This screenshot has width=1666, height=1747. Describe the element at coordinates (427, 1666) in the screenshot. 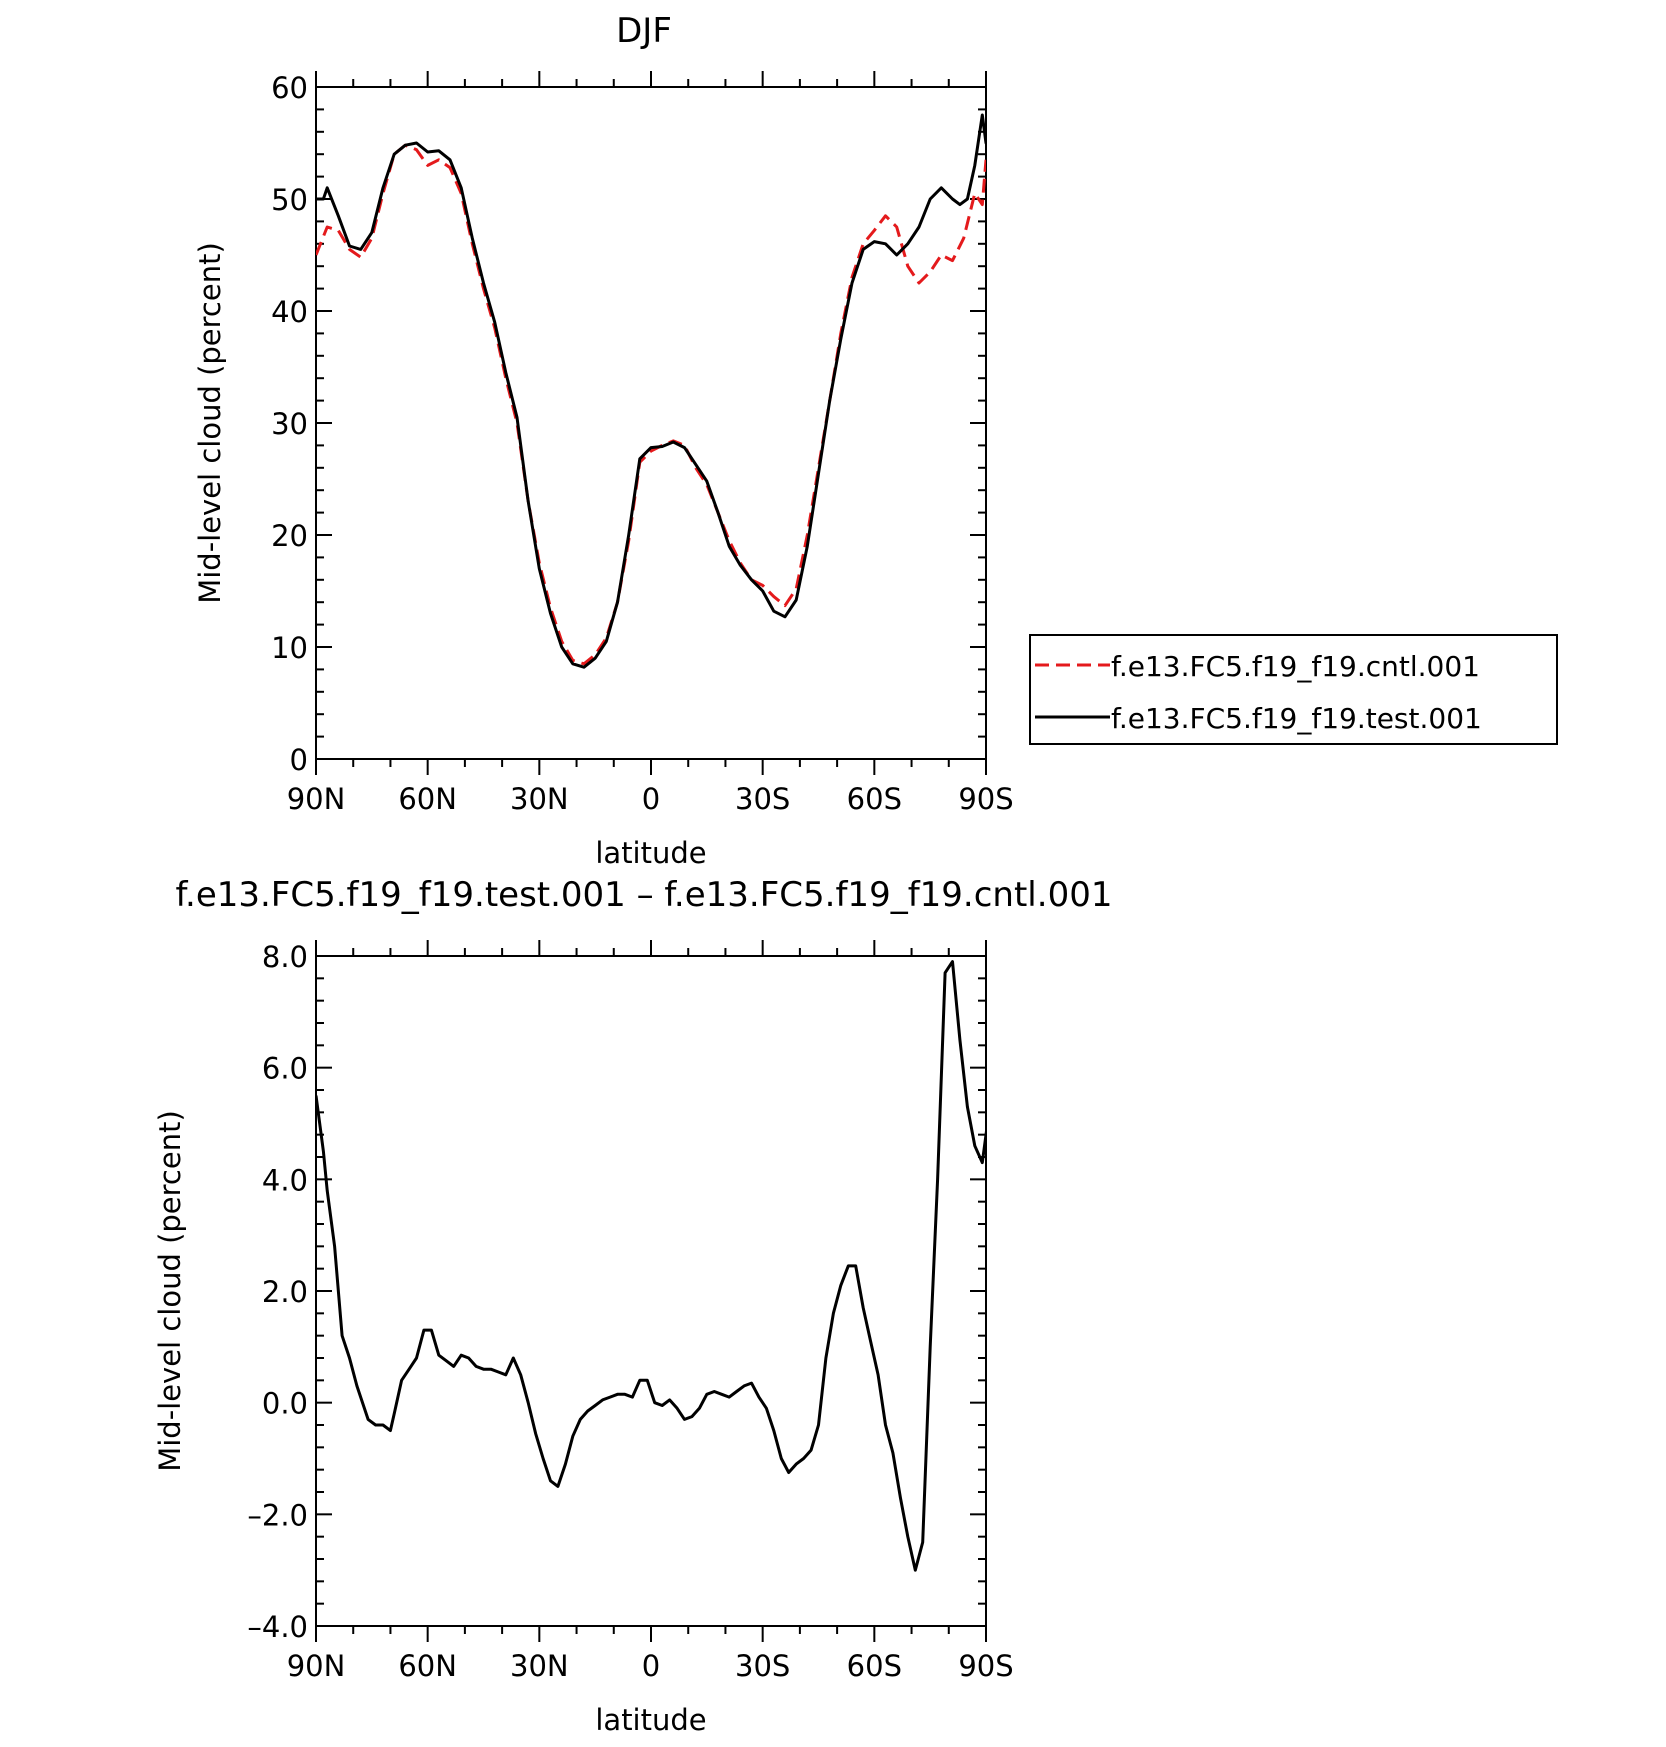

I see `bottom-x-tick-label: 60N` at that location.